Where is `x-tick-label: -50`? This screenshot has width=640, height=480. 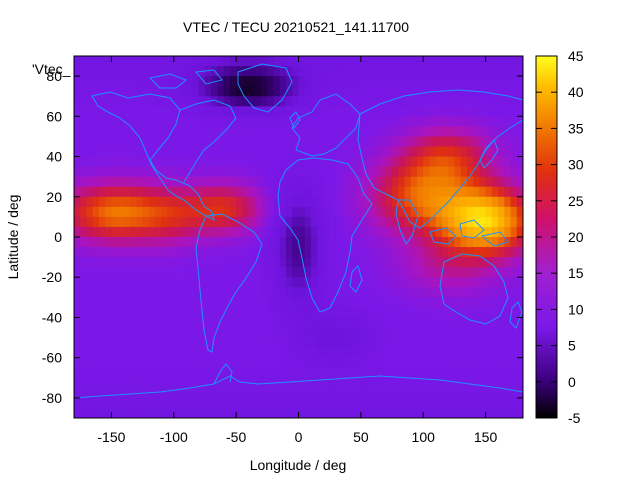
x-tick-label: -50 is located at coordinates (236, 437).